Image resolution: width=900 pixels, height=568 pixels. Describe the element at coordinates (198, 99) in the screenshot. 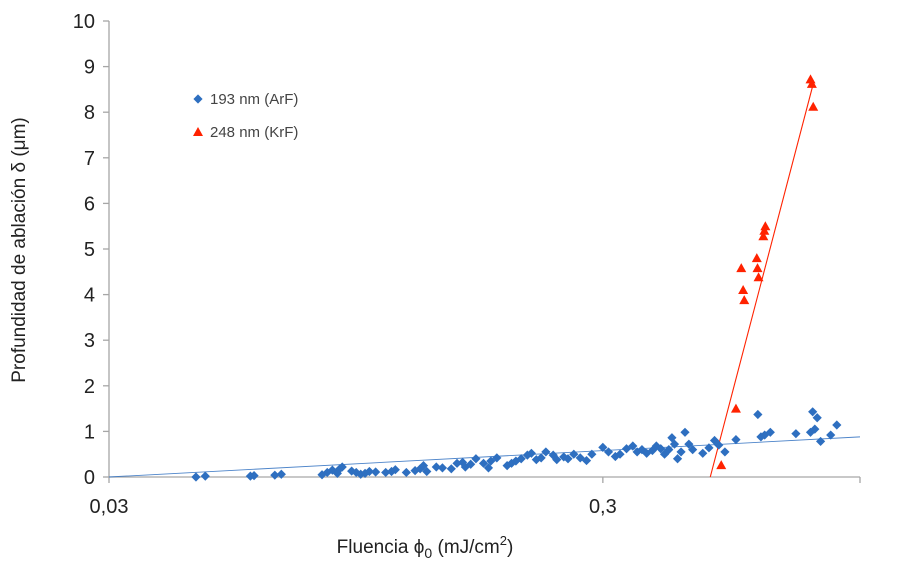

I see `legend-marker-arf` at that location.